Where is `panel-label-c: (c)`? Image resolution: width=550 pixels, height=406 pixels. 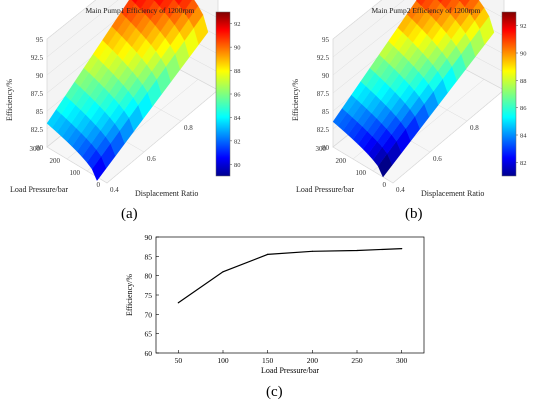
panel-label-c: (c) is located at coordinates (274, 392).